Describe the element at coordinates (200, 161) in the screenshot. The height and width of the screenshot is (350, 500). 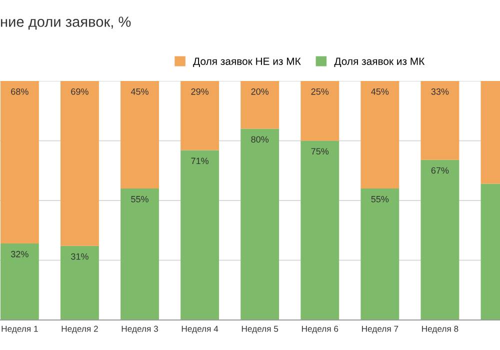
I see `data-label: 71%` at that location.